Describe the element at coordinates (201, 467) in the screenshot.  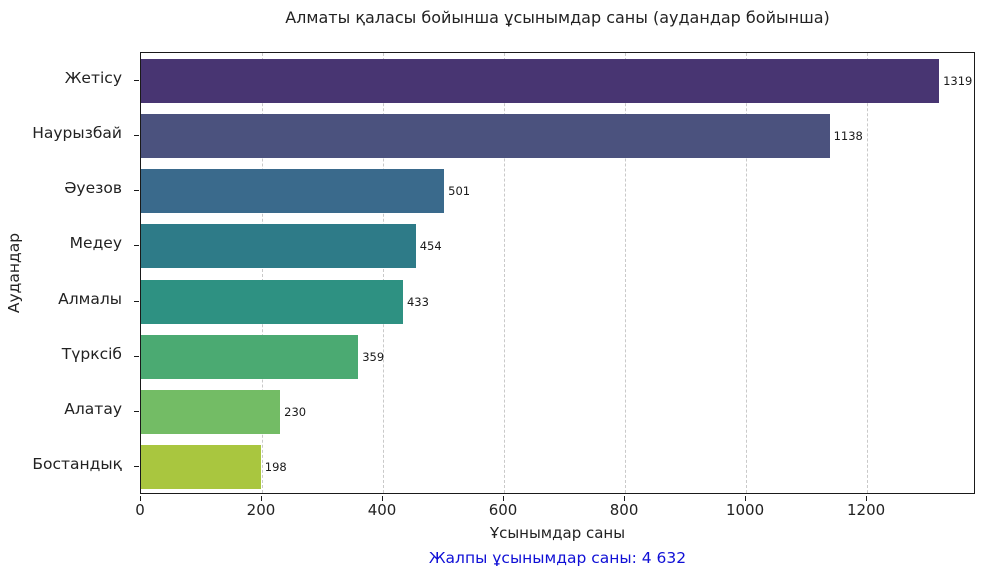
I see `bar-Бостандық` at that location.